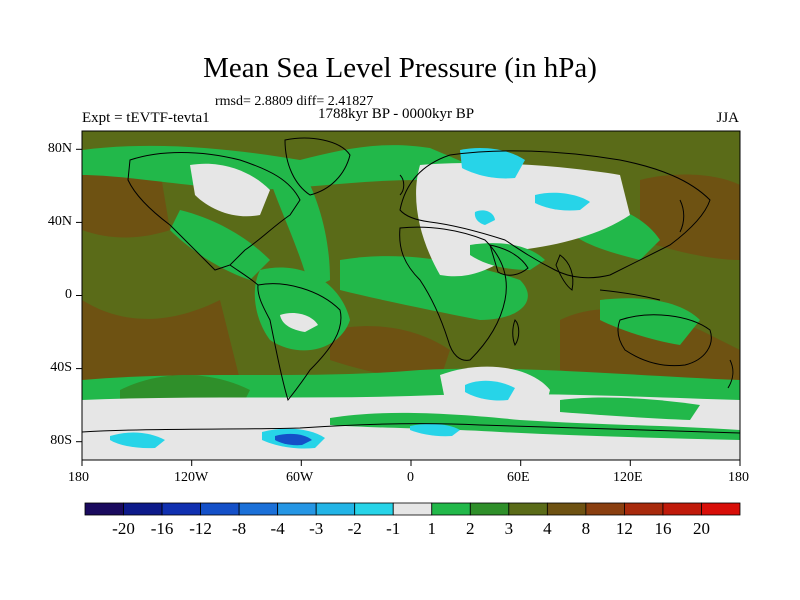  Describe the element at coordinates (586, 528) in the screenshot. I see `colorbar-tick-label: 8` at that location.